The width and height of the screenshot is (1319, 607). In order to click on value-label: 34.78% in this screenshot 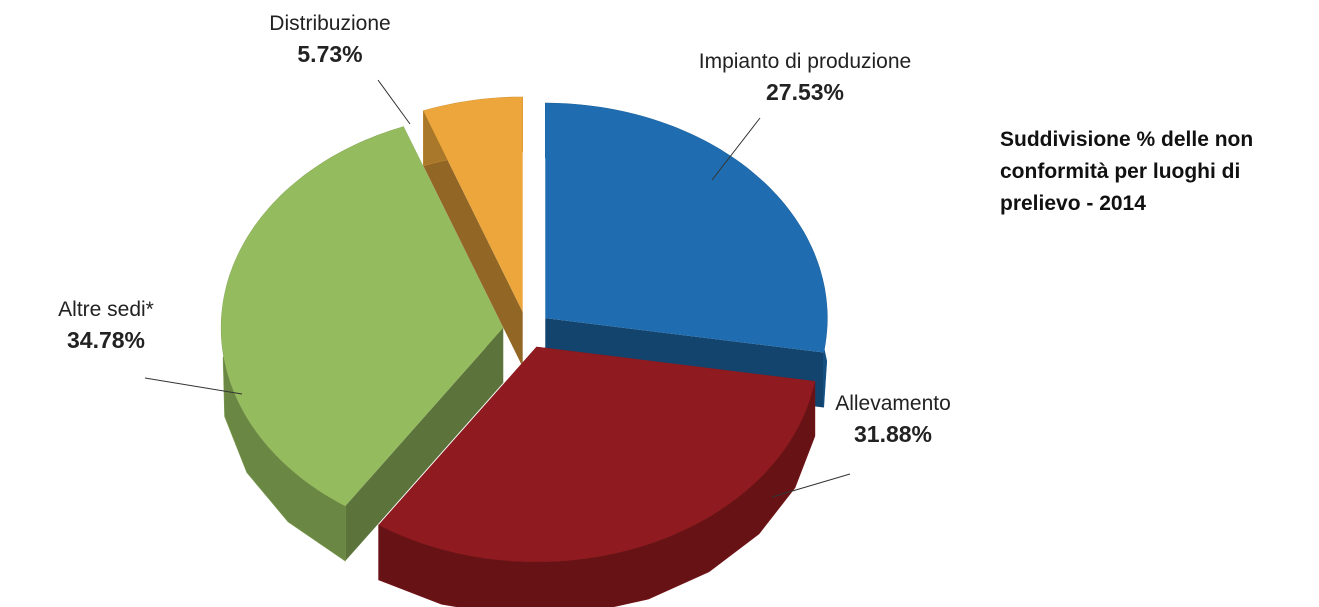, I will do `click(106, 340)`.